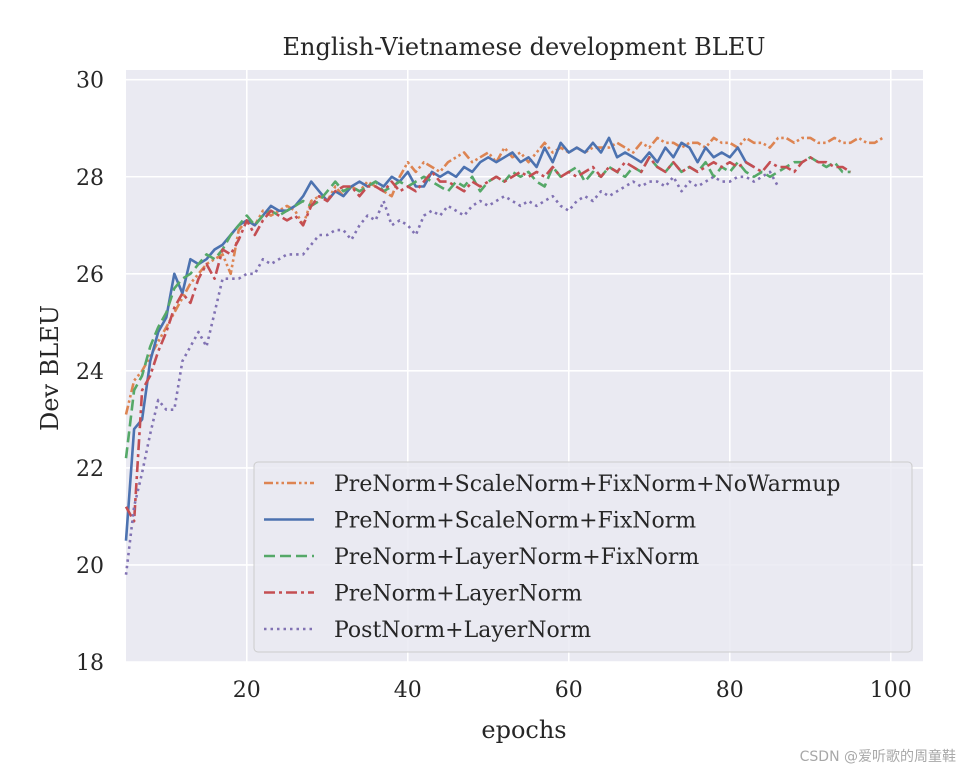  What do you see at coordinates (247, 690) in the screenshot?
I see `x-tick-label: 20` at bounding box center [247, 690].